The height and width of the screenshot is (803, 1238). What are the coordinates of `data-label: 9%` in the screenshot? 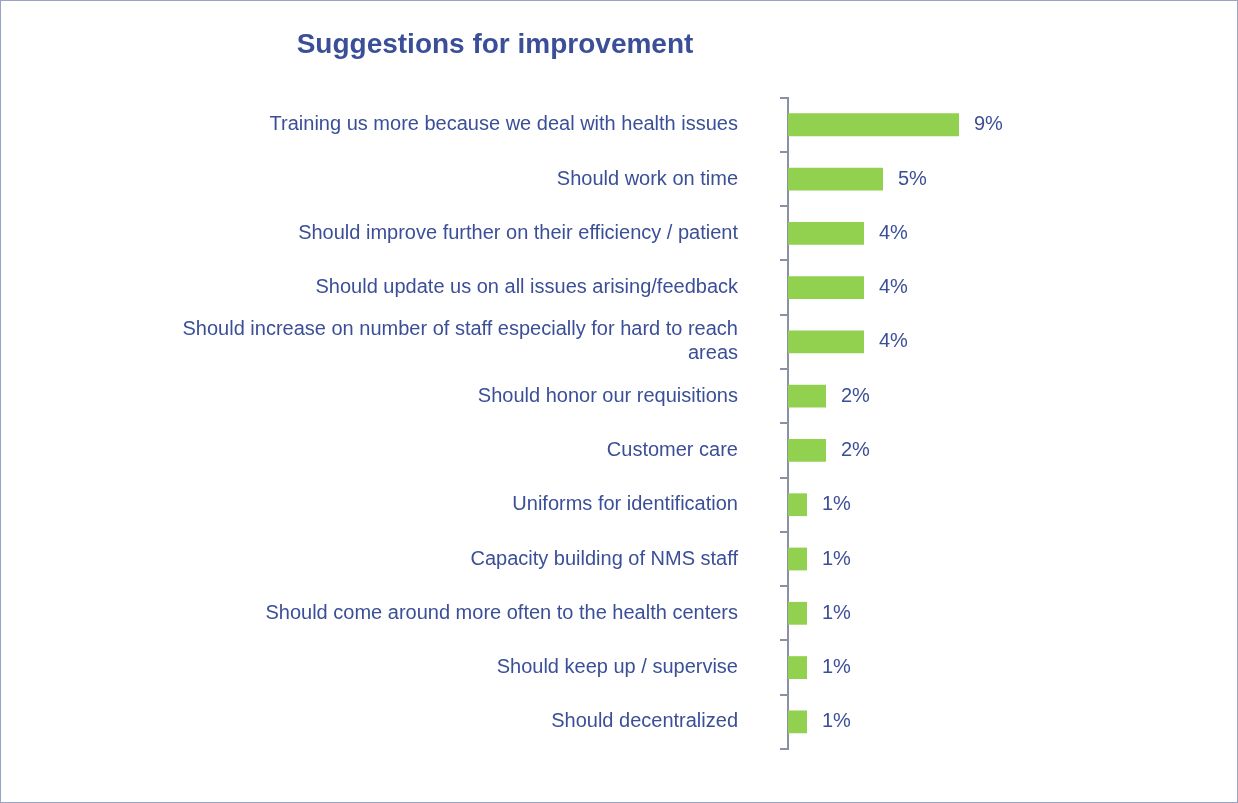 It's located at (989, 123).